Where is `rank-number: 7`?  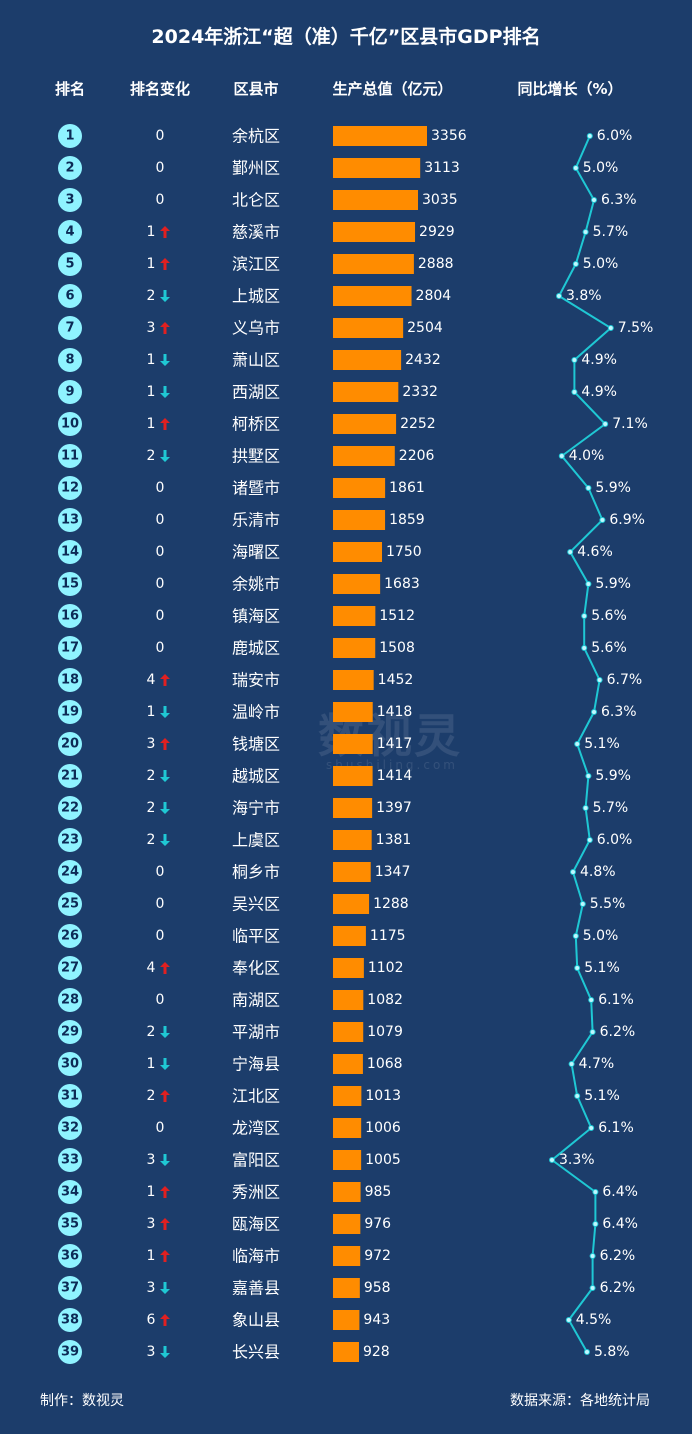
rank-number: 7 is located at coordinates (69, 328).